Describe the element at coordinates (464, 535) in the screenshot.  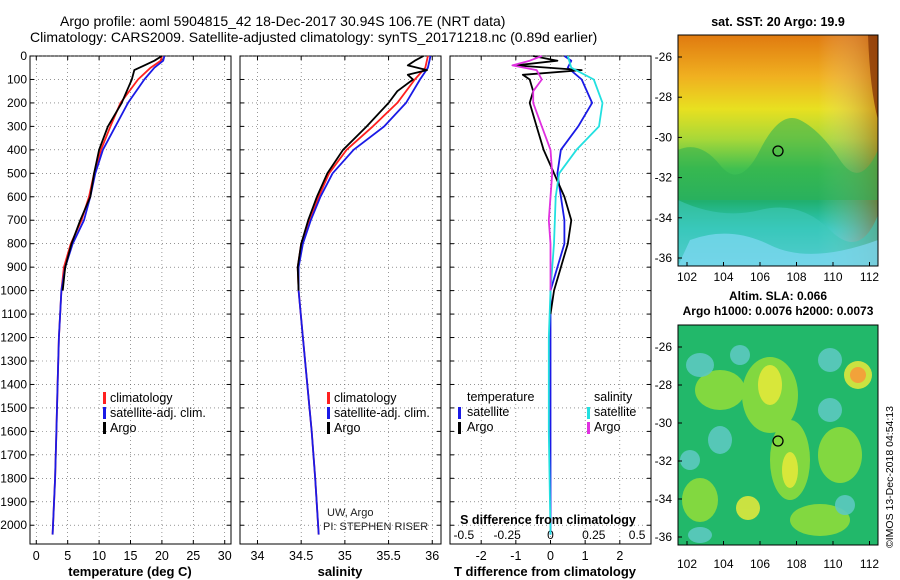
I see `s-diff-tick-label: -0.5` at that location.